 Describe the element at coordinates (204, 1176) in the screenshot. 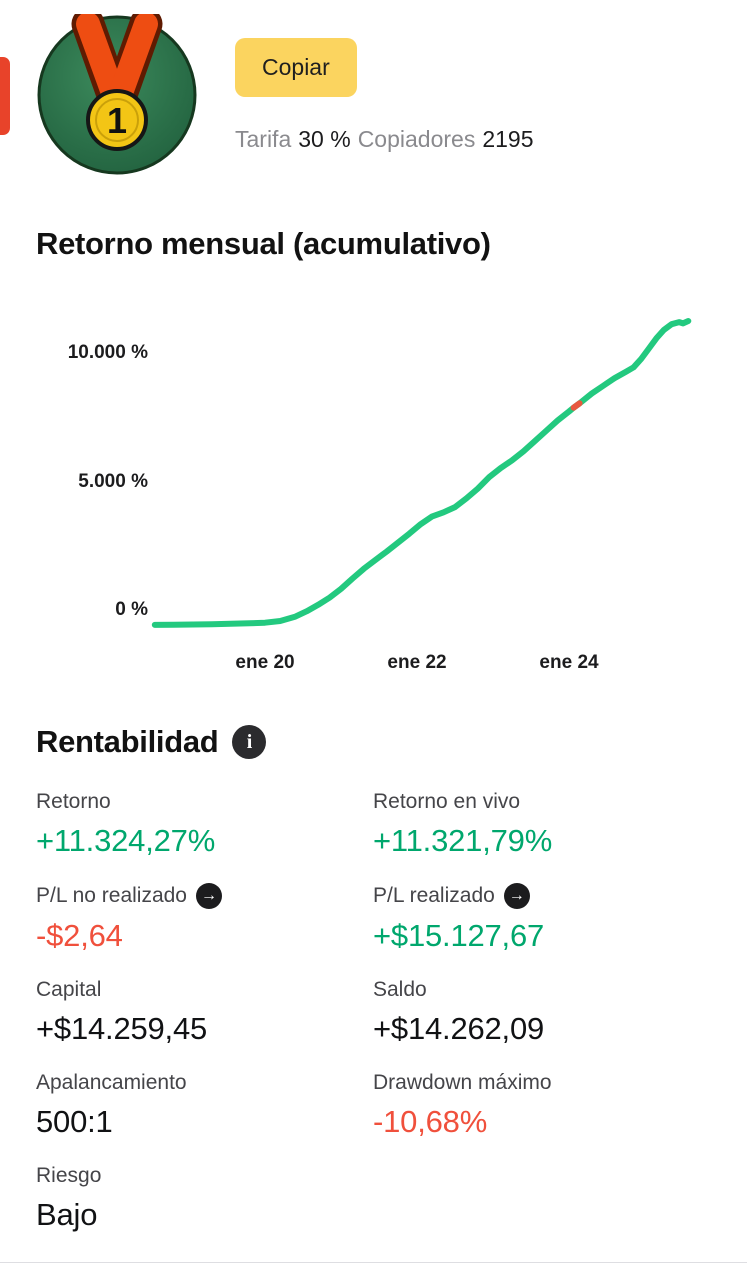

I see `stat-label: Riesgo` at that location.